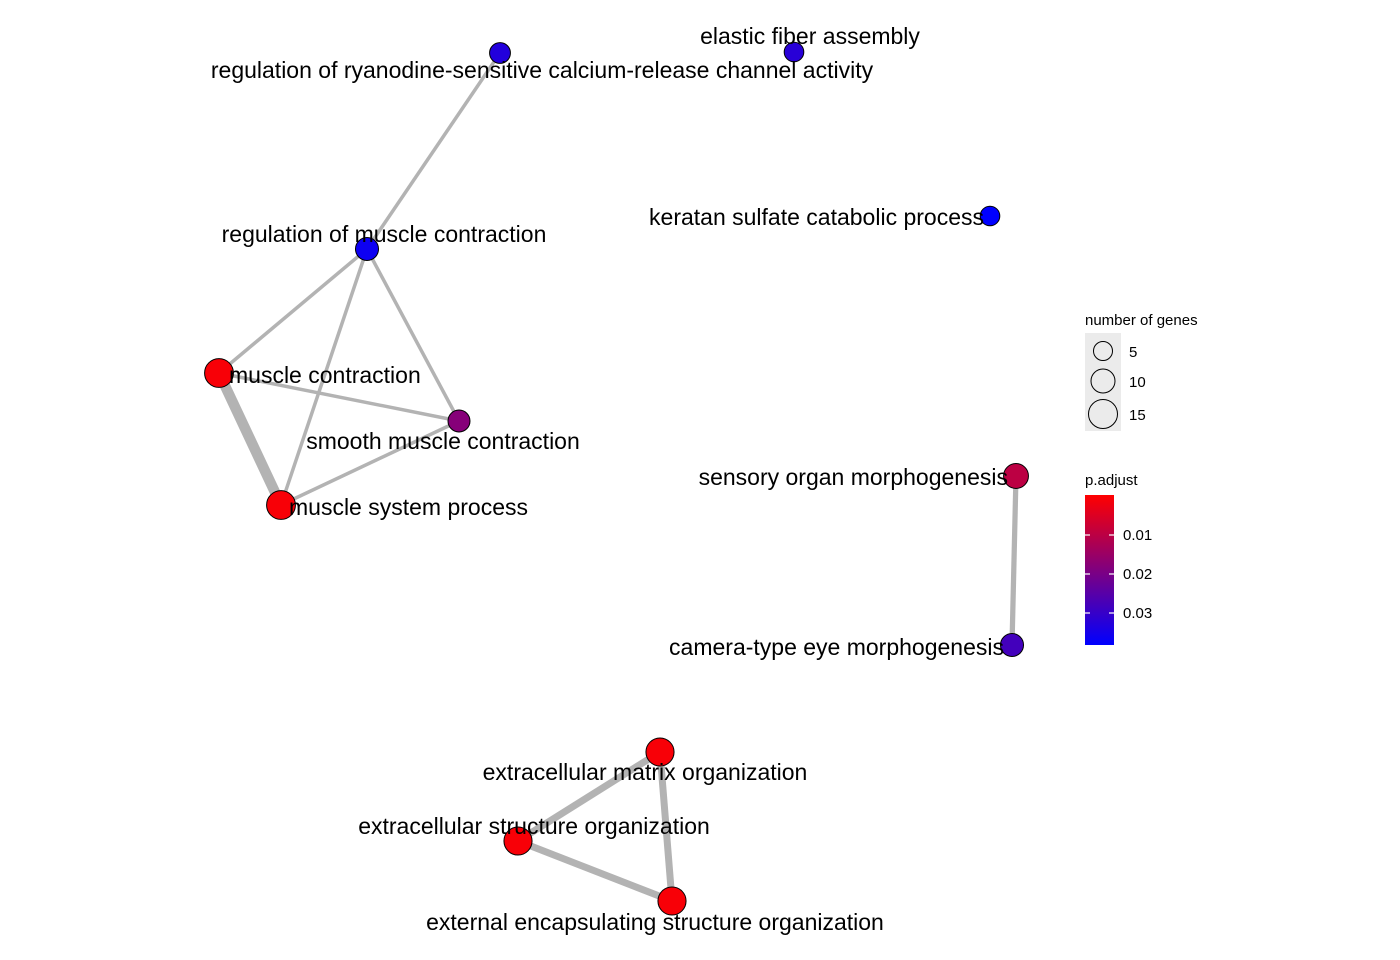  I want to click on edge-ecm-ees, so click(666, 826).